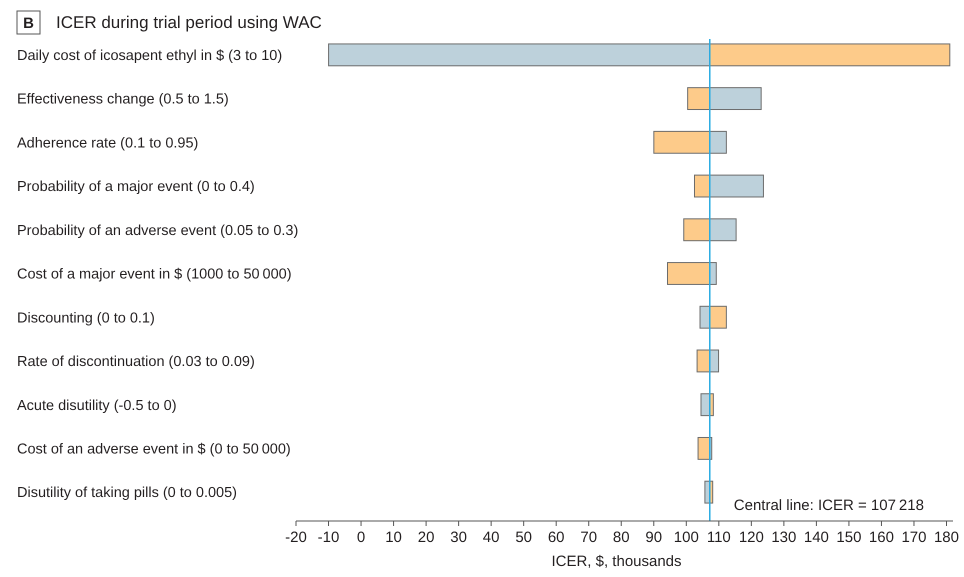 The image size is (964, 577). Describe the element at coordinates (616, 561) in the screenshot. I see `x-axis-title: ICER, $, thousands` at that location.